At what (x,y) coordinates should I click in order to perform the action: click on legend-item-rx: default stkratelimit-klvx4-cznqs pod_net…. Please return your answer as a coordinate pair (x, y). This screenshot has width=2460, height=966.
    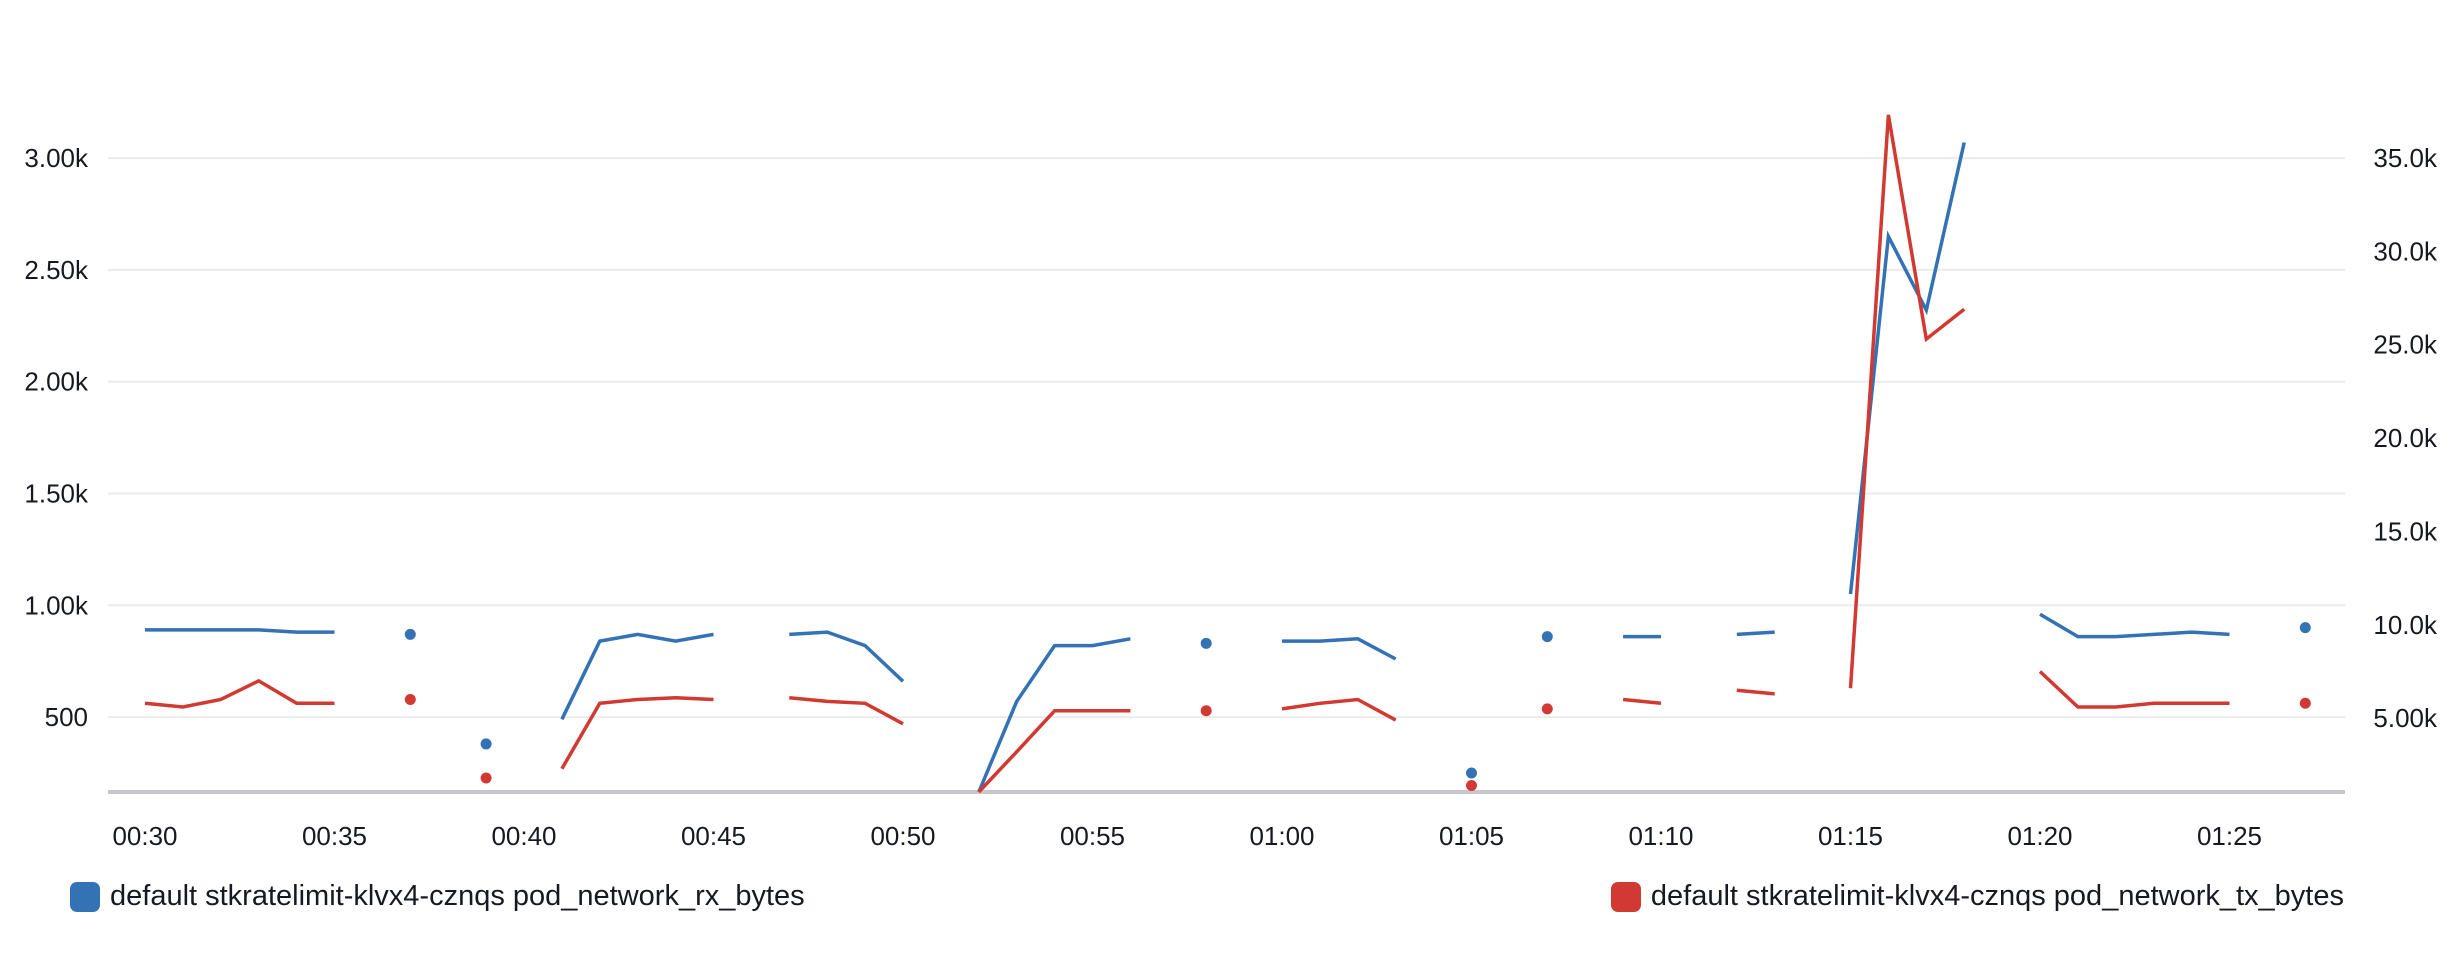
    Looking at the image, I should click on (437, 896).